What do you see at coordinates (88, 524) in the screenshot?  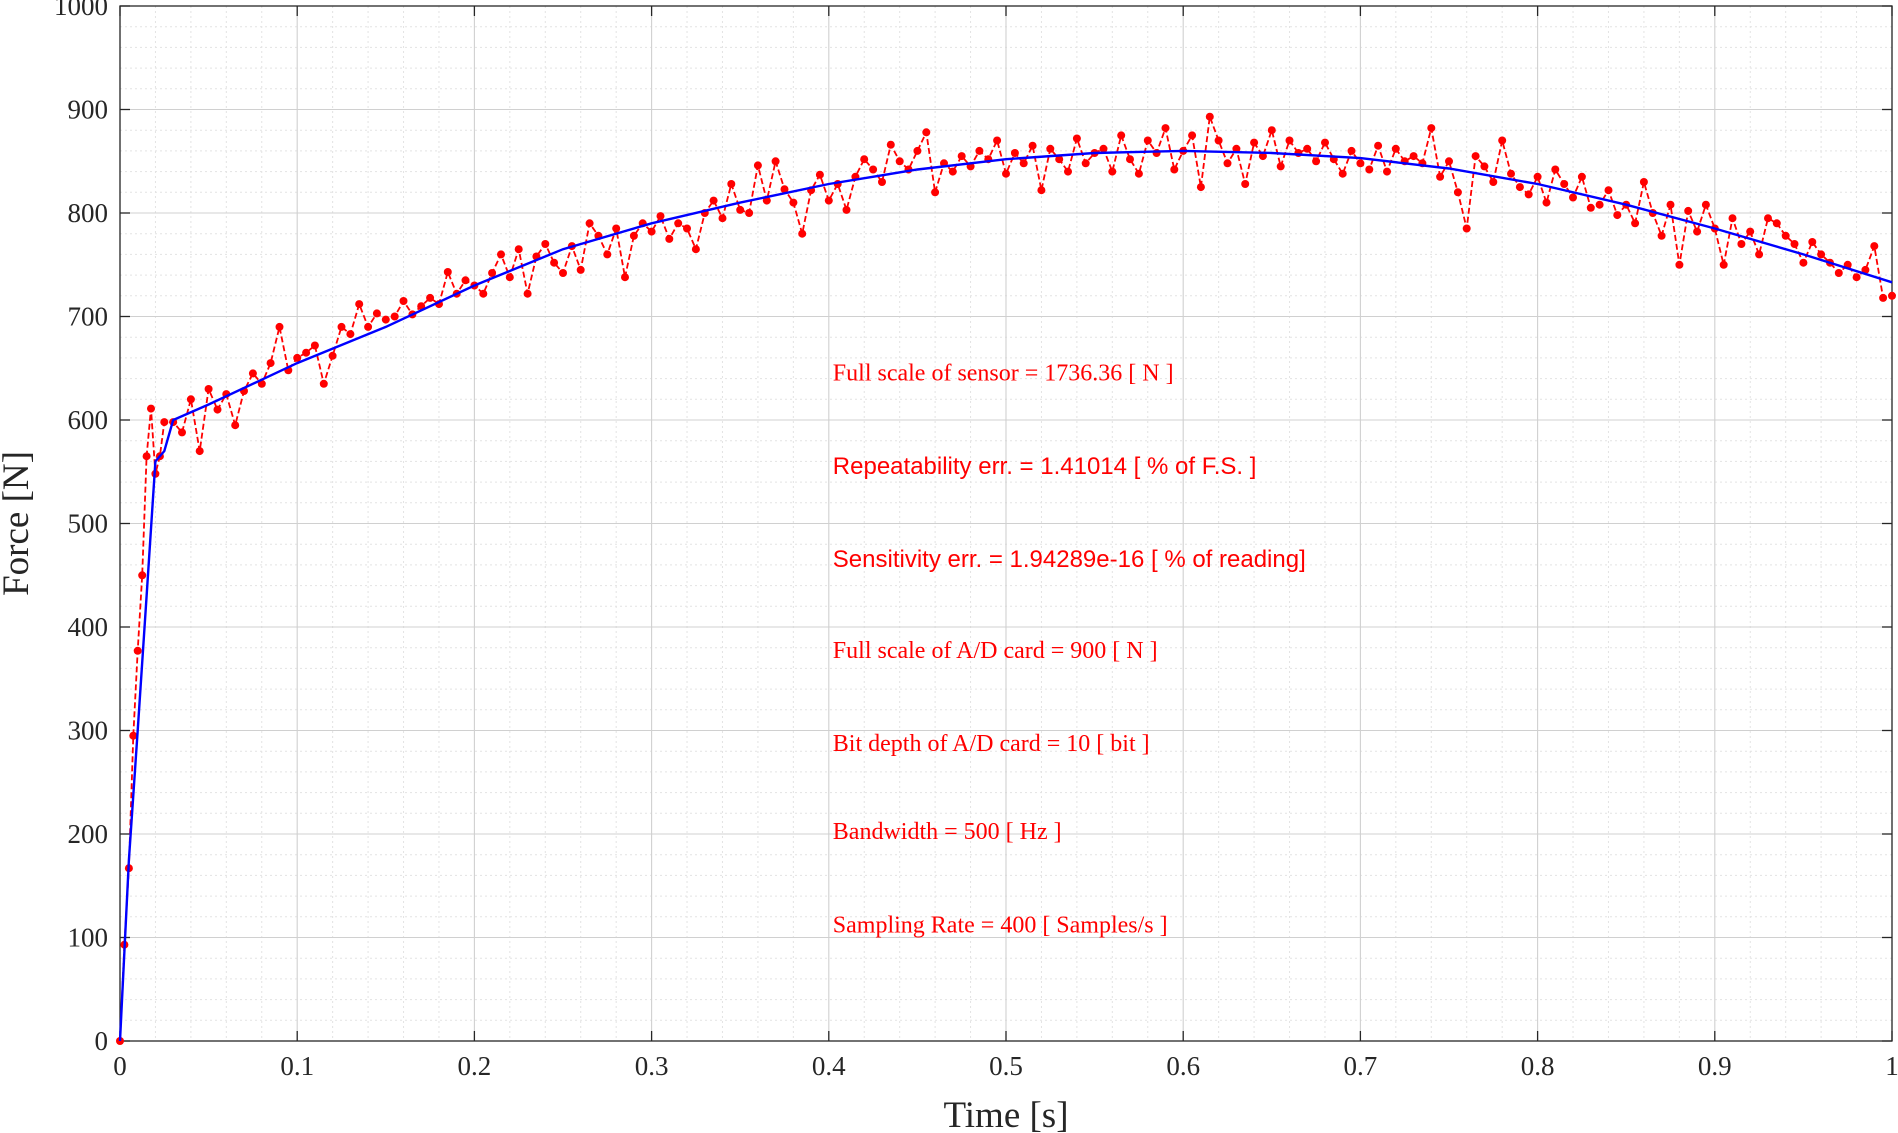 I see `y-tick-label: 500` at bounding box center [88, 524].